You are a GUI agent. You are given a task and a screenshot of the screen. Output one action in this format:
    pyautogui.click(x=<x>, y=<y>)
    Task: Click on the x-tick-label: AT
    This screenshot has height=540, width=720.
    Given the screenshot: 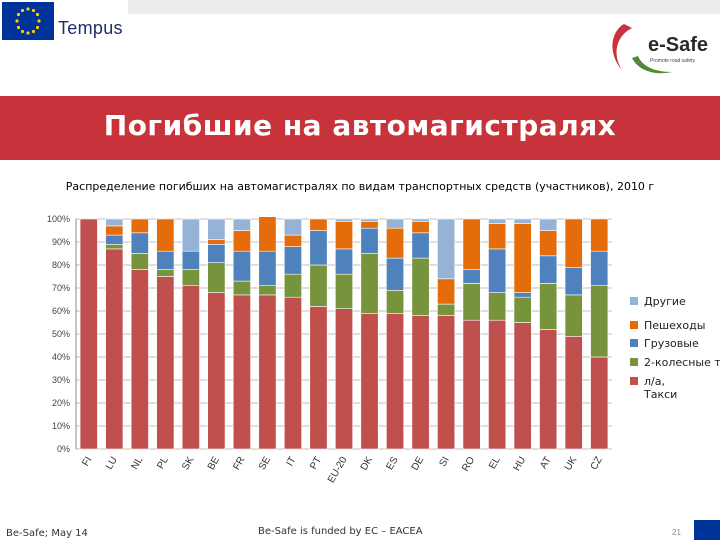 What is the action you would take?
    pyautogui.click(x=546, y=463)
    